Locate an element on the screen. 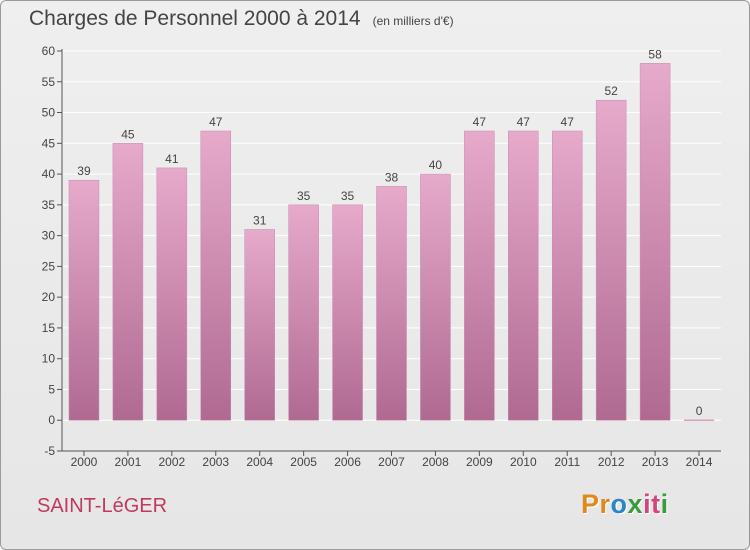 The width and height of the screenshot is (750, 550). y-tick-label: 35 is located at coordinates (49, 205).